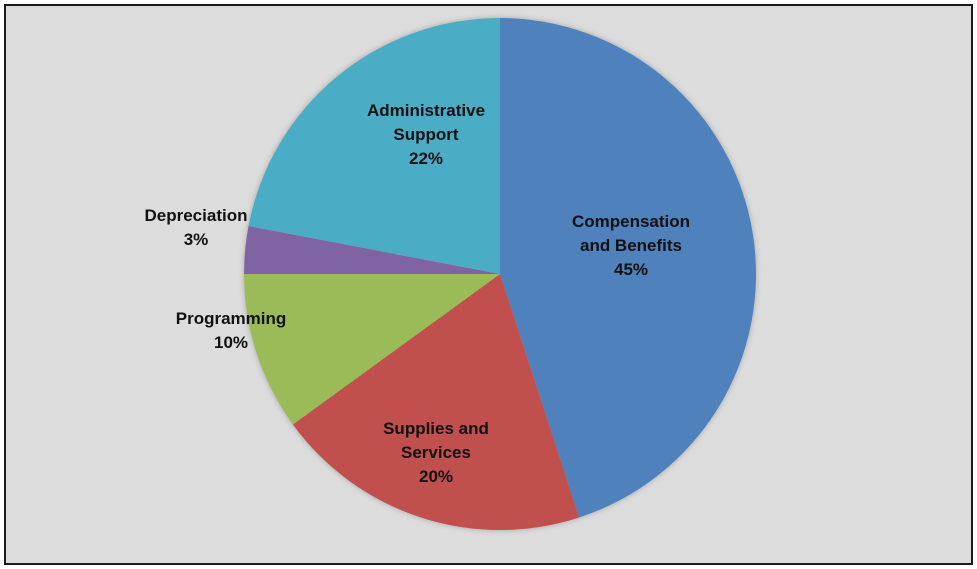  Describe the element at coordinates (436, 476) in the screenshot. I see `slice-percent-1: 20%` at that location.